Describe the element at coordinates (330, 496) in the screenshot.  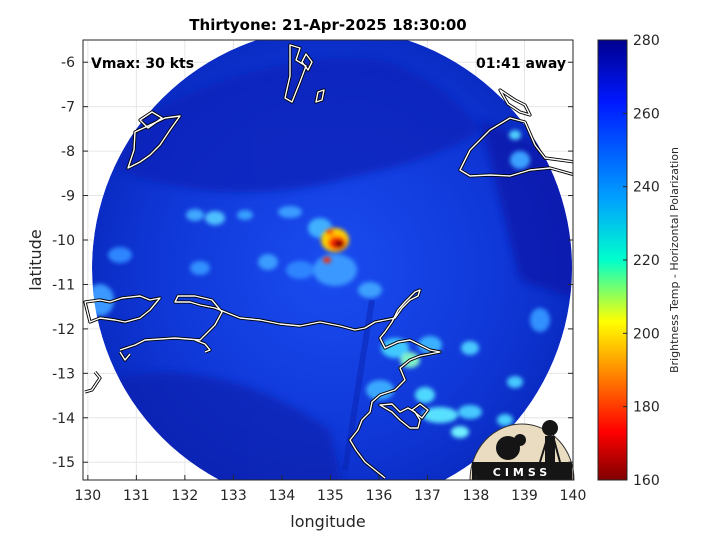
I see `x-tick-label: 135` at that location.